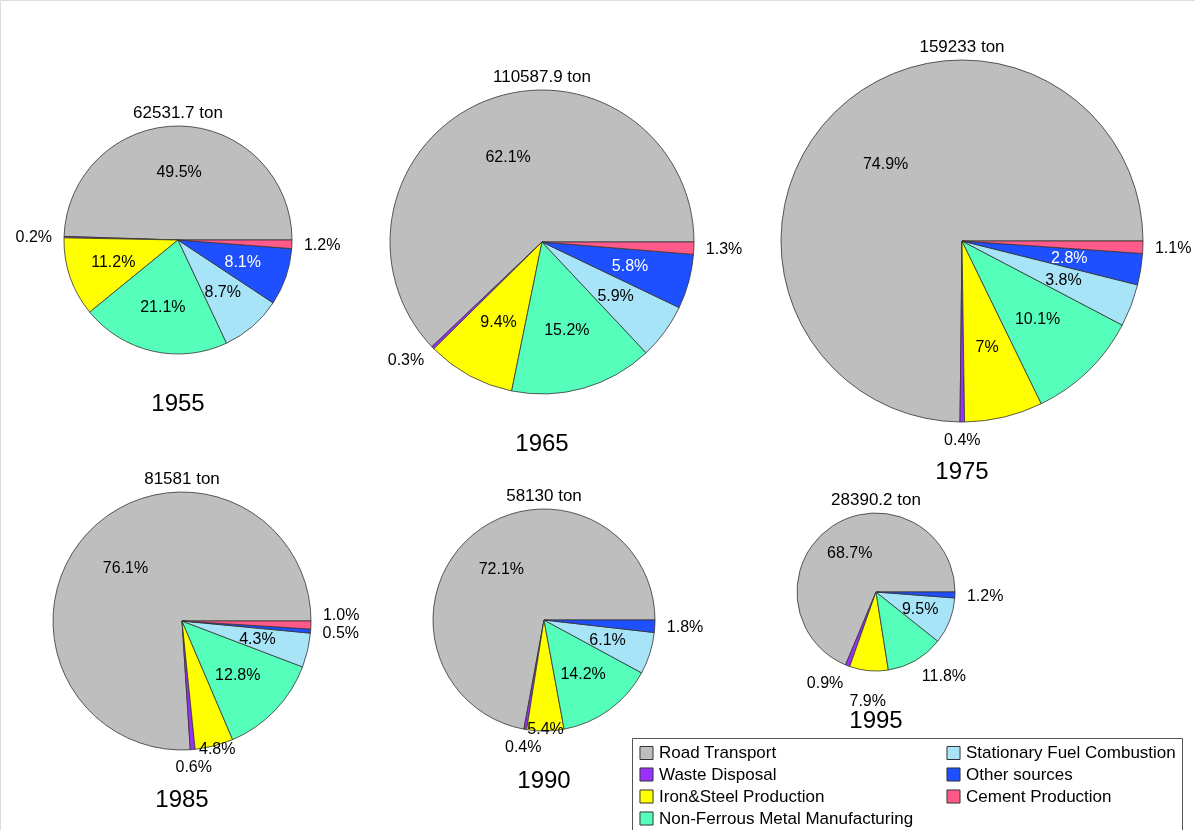 The height and width of the screenshot is (830, 1195). I want to click on data-label: 12.8%, so click(238, 674).